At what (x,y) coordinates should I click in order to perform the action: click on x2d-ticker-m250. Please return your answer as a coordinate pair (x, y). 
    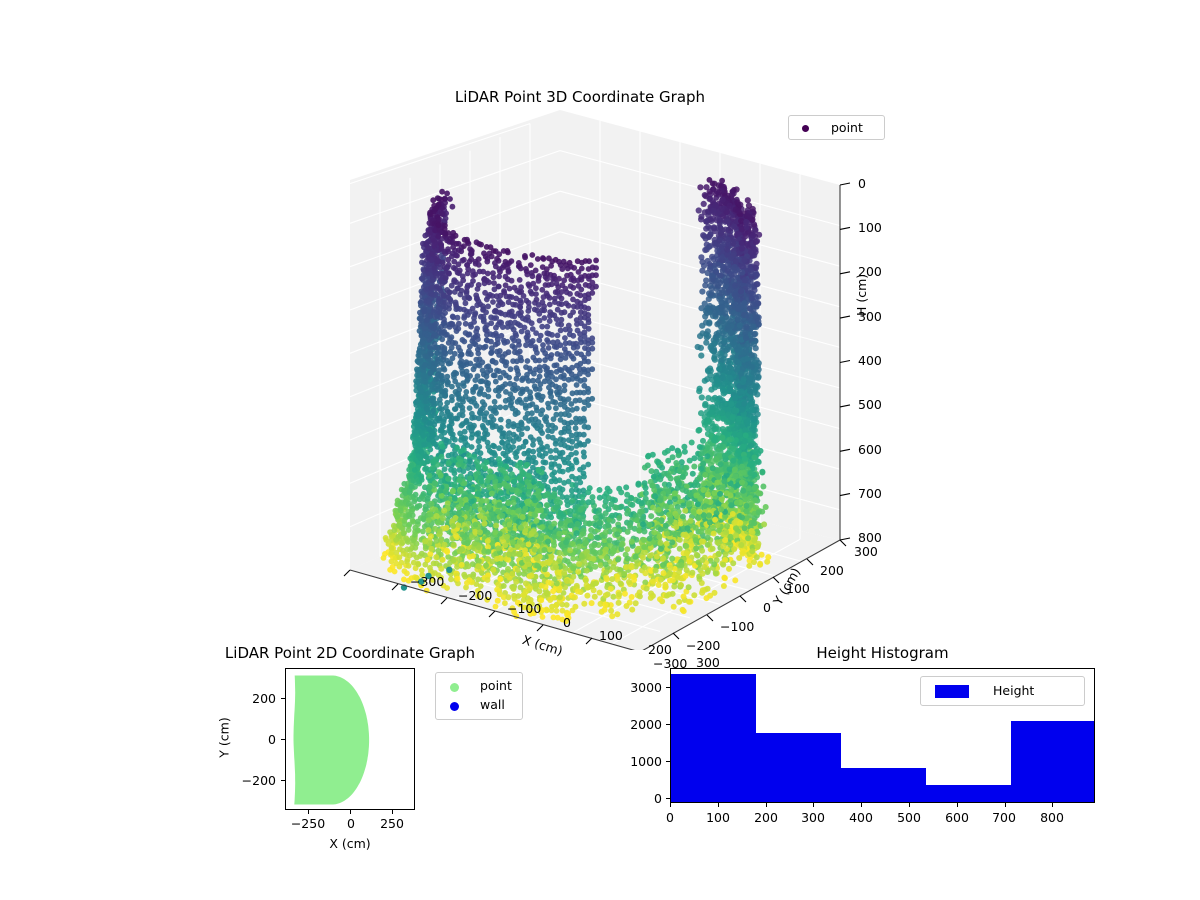
    Looking at the image, I should click on (309, 812).